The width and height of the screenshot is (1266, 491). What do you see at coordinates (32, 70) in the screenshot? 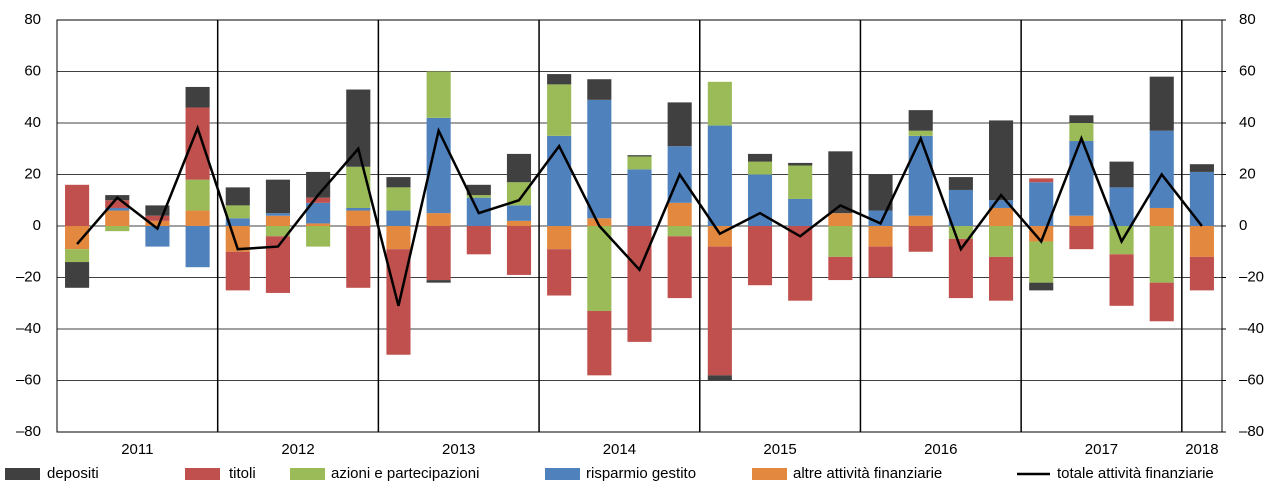
I see `y-tick-label: 60` at bounding box center [32, 70].